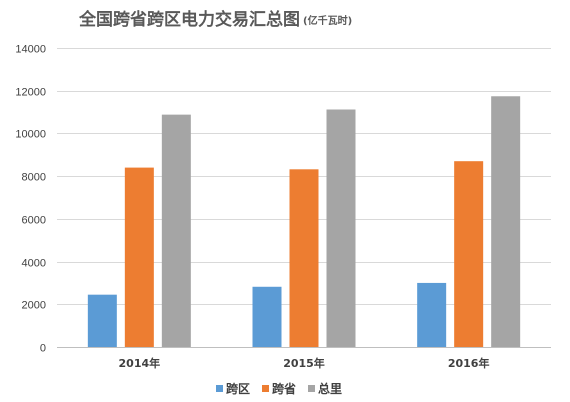 The width and height of the screenshot is (570, 402). I want to click on x-axis-ticks: 2014年 2015年 2016年, so click(304, 363).